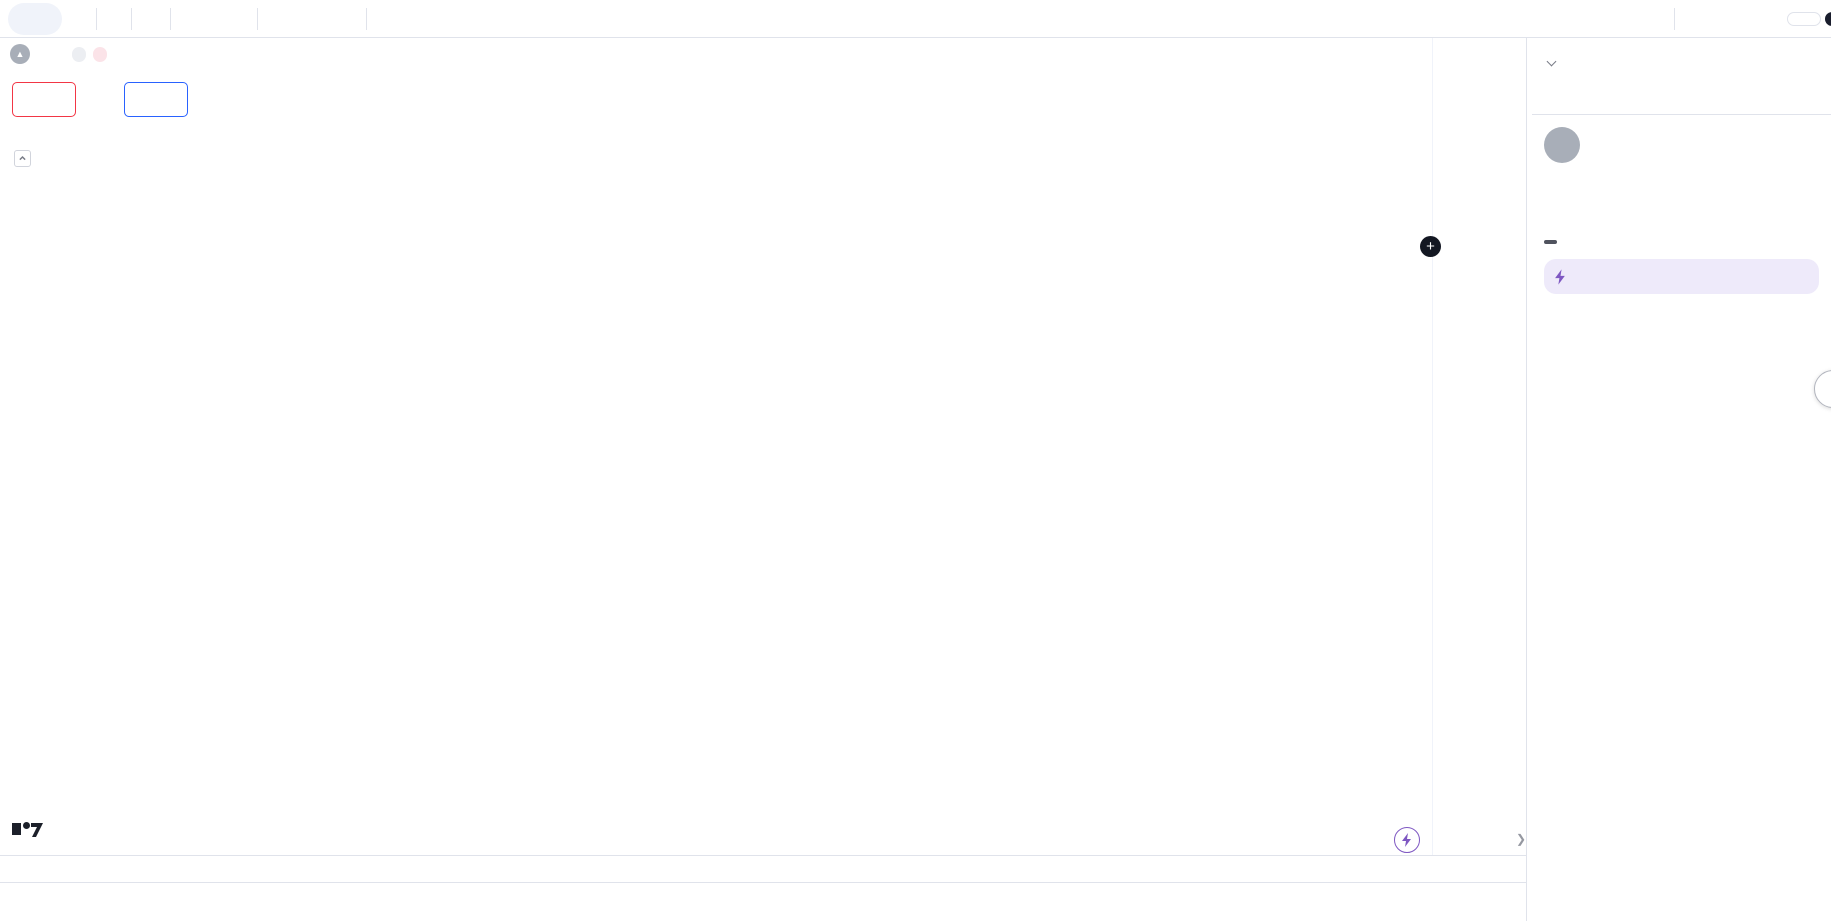  What do you see at coordinates (1681, 237) in the screenshot?
I see `market-status` at bounding box center [1681, 237].